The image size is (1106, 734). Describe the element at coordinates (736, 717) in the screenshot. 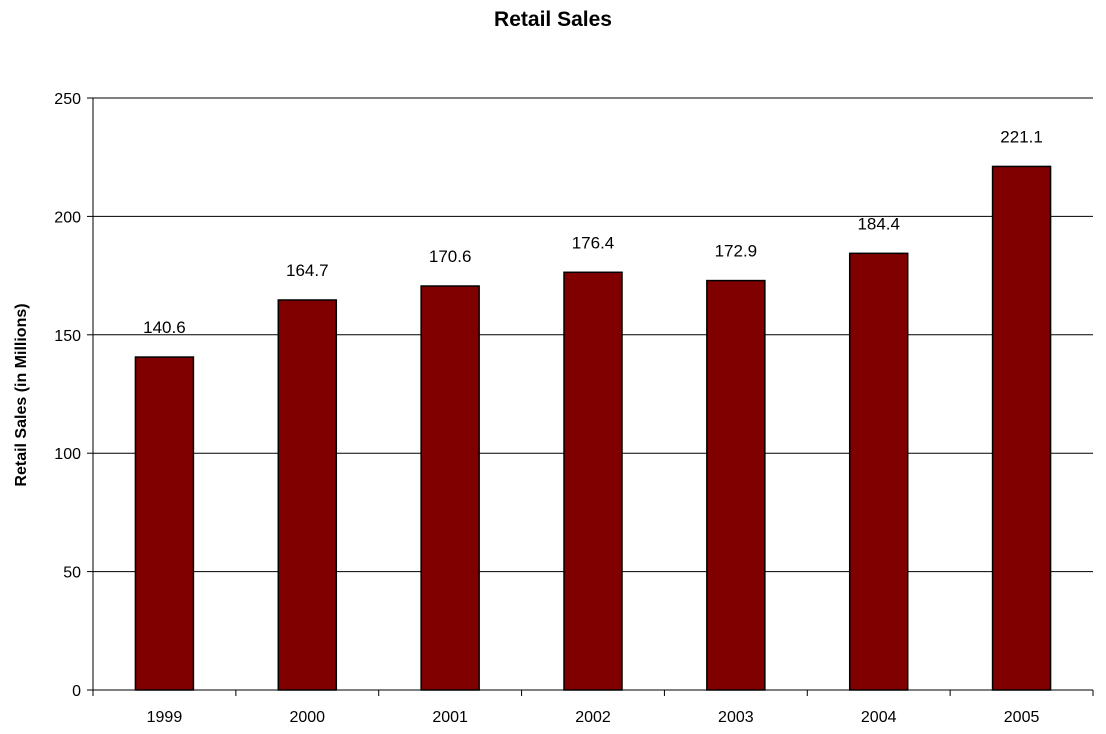

I see `x-tick-label: 2003` at that location.